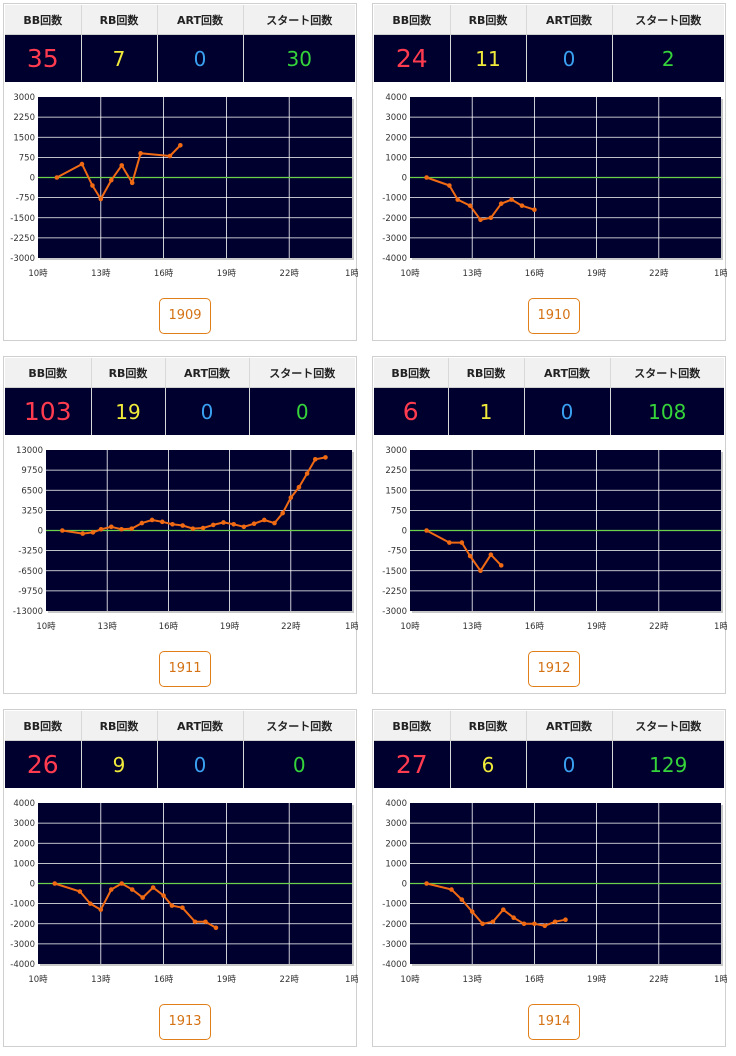 The width and height of the screenshot is (736, 1056). I want to click on bb-count: 35, so click(43, 58).